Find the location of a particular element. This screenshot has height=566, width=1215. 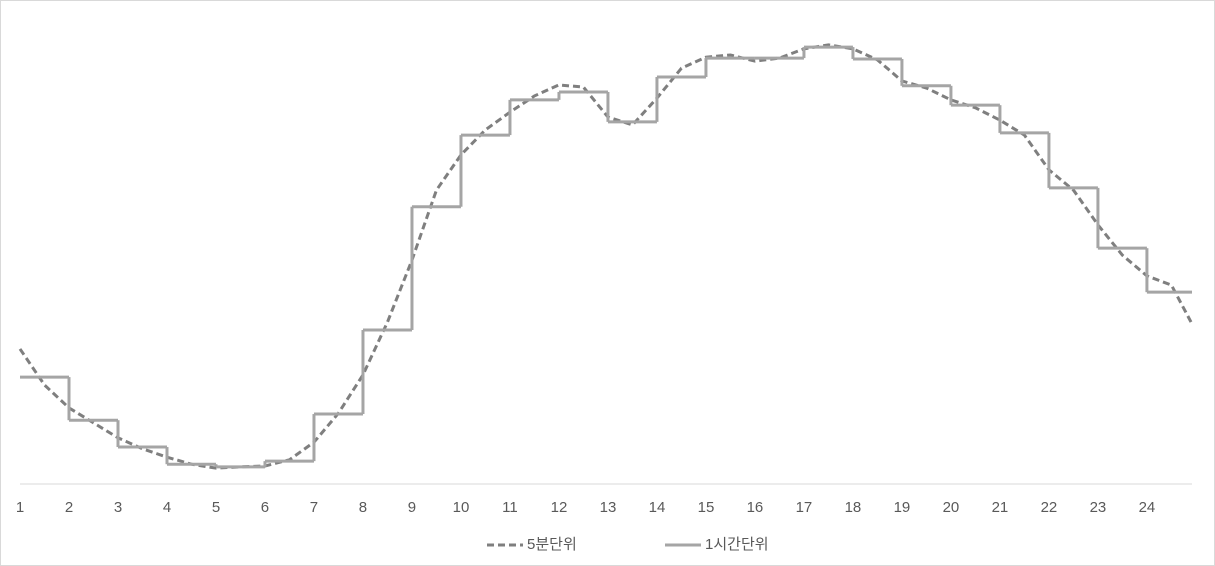

x-tick-label: 17 is located at coordinates (804, 507).